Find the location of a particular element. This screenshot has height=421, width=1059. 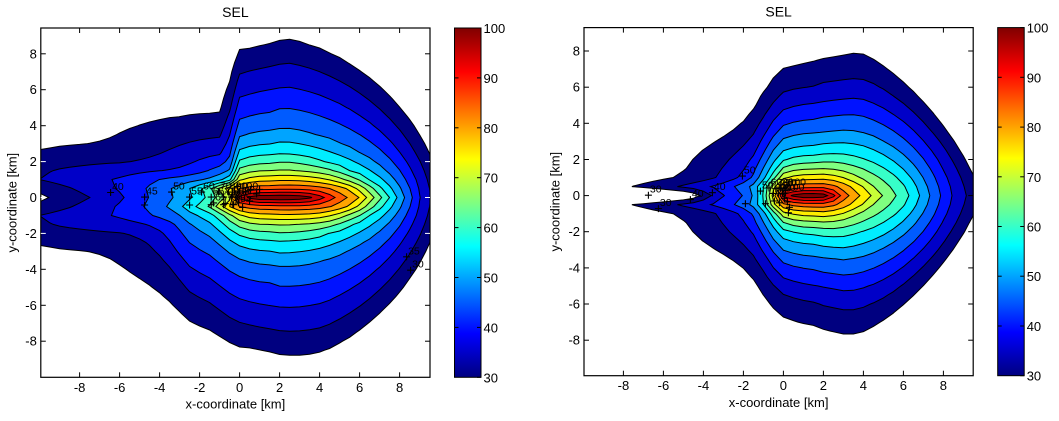

svg-text: 85 is located at coordinates (240, 199).